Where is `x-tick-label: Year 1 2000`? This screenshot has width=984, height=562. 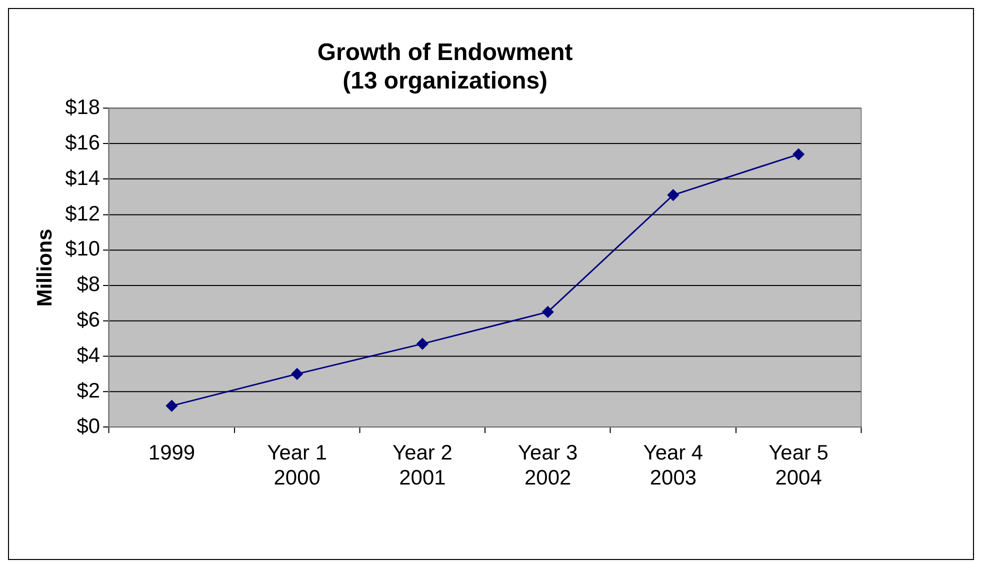
x-tick-label: Year 1 2000 is located at coordinates (297, 465).